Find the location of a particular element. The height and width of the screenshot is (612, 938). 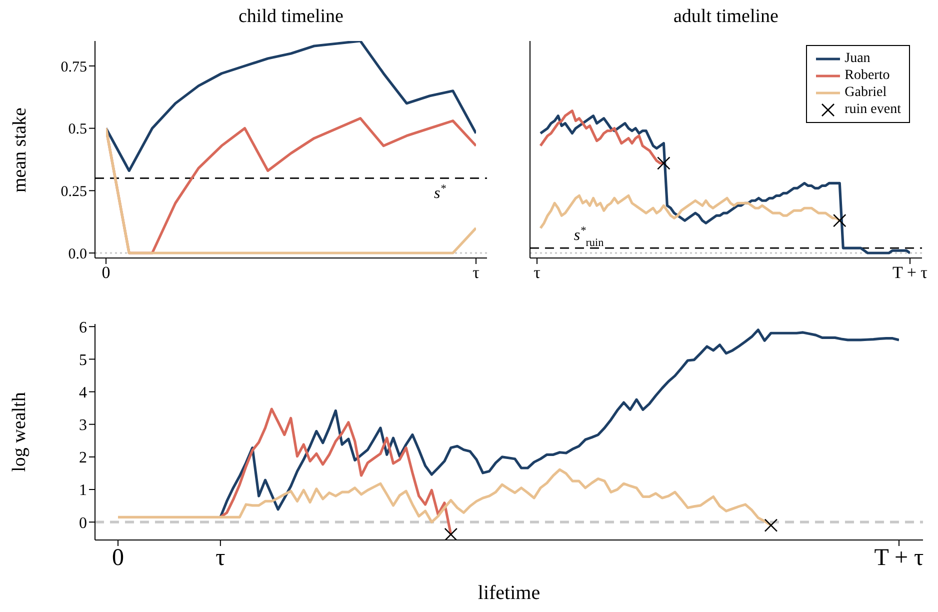

y-tick-label: 6 is located at coordinates (83, 327).